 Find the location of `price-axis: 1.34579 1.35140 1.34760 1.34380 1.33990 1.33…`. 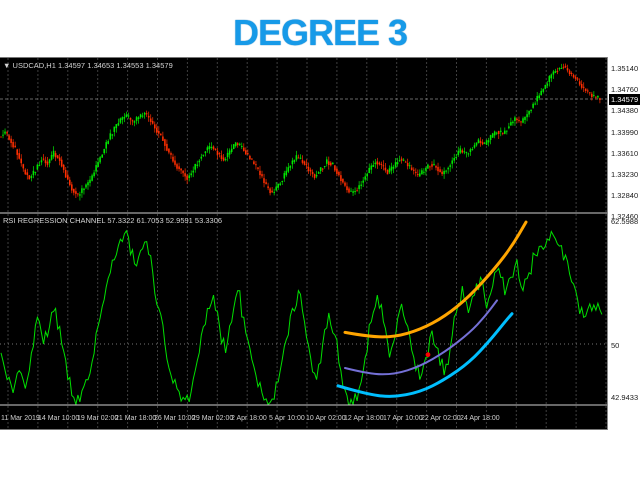

price-axis: 1.34579 1.35140 1.34760 1.34380 1.33990 1.33… is located at coordinates (623, 243).